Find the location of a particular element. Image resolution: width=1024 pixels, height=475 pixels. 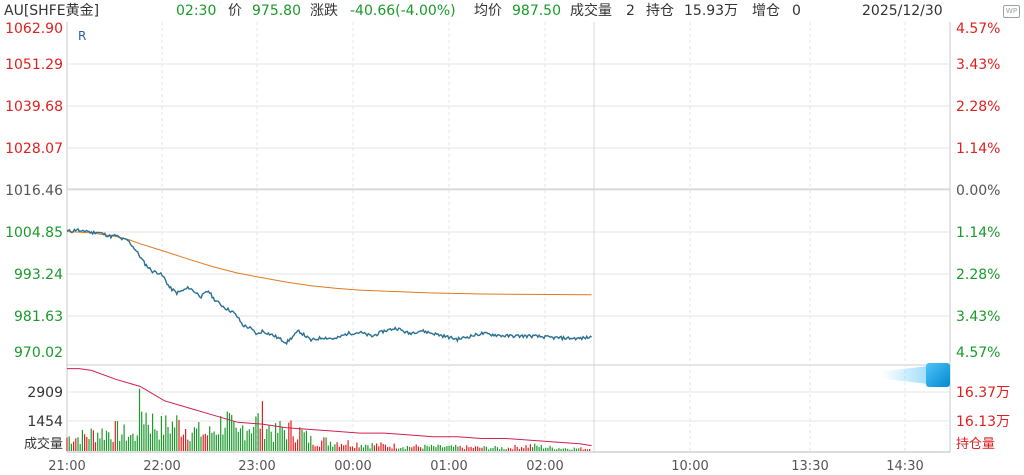

volume-axis-title: 成交量 is located at coordinates (43, 444).